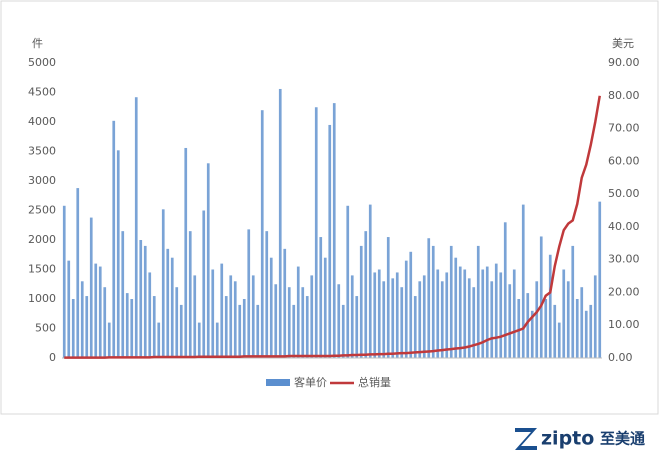 The width and height of the screenshot is (660, 466). Describe the element at coordinates (526, 439) in the screenshot. I see `logo-icon` at that location.